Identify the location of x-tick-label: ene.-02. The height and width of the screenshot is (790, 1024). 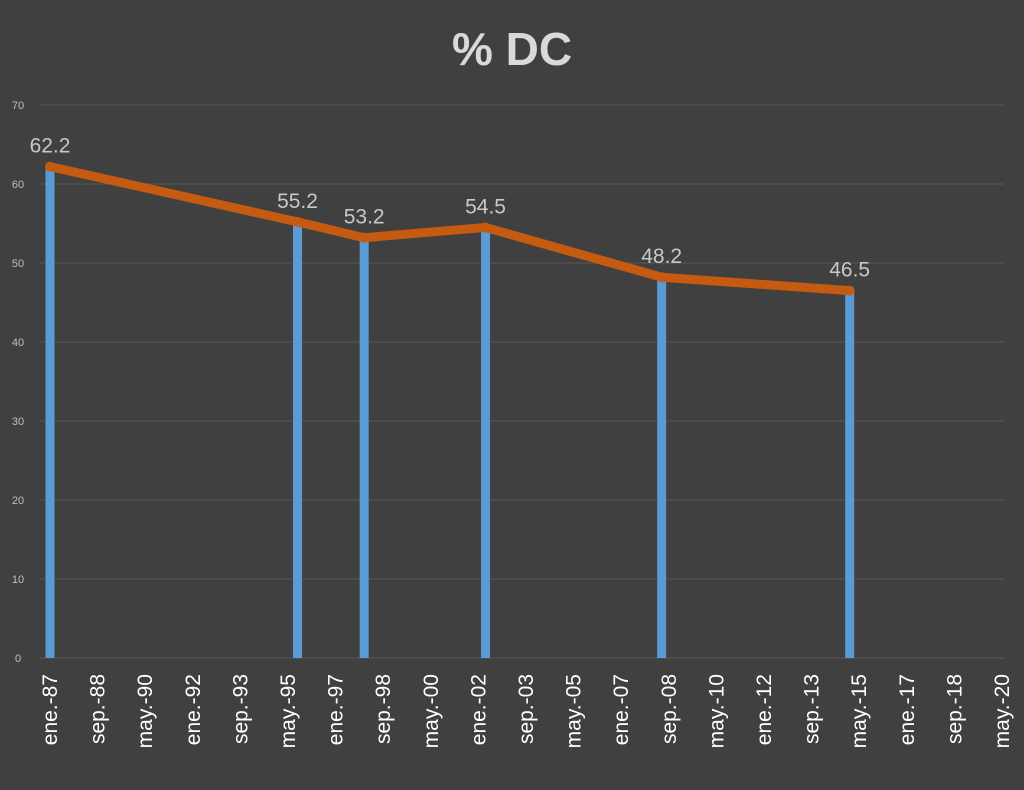
(478, 709).